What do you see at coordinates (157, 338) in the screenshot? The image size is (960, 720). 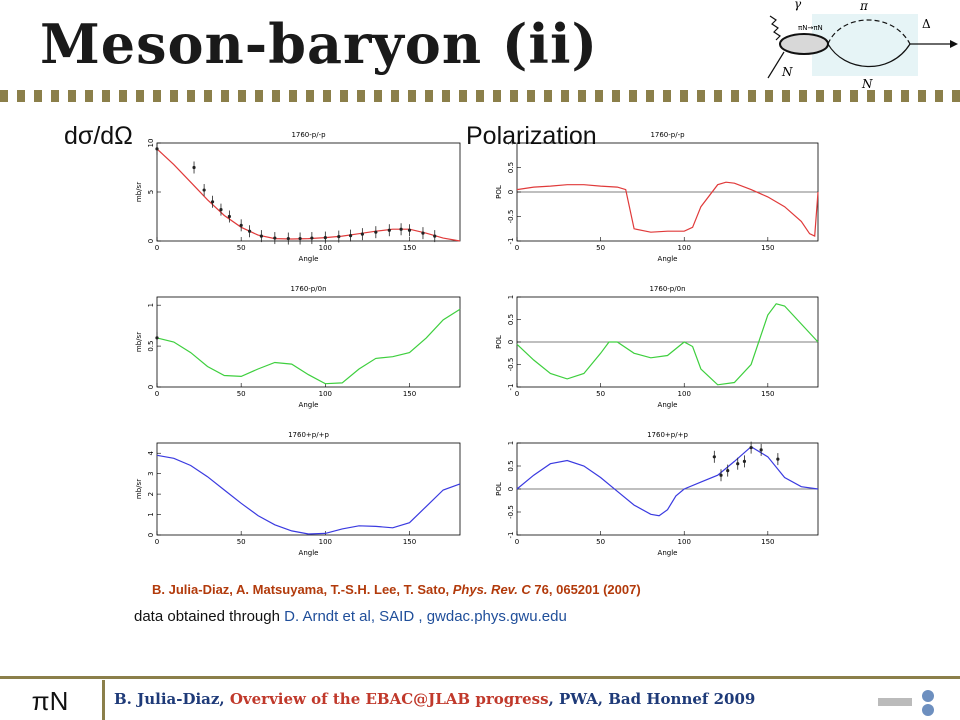 I see `chart-3-data-point` at bounding box center [157, 338].